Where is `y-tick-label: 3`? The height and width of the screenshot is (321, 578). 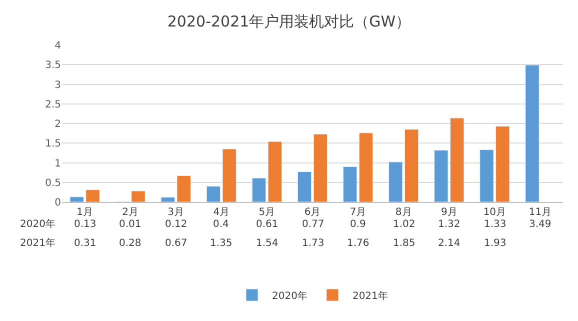
y-tick-label: 3 is located at coordinates (57, 85).